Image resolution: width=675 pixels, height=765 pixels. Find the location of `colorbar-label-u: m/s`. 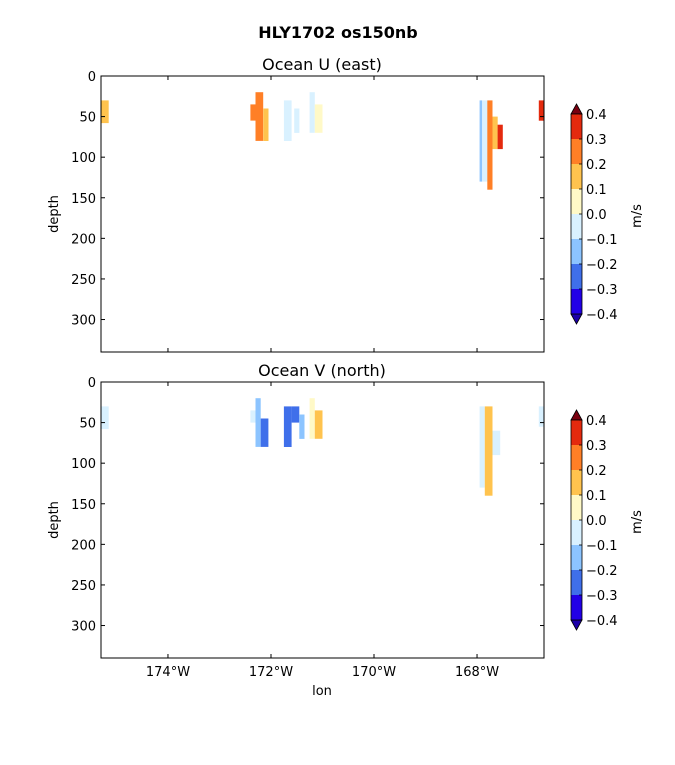

colorbar-label-u: m/s is located at coordinates (637, 216).